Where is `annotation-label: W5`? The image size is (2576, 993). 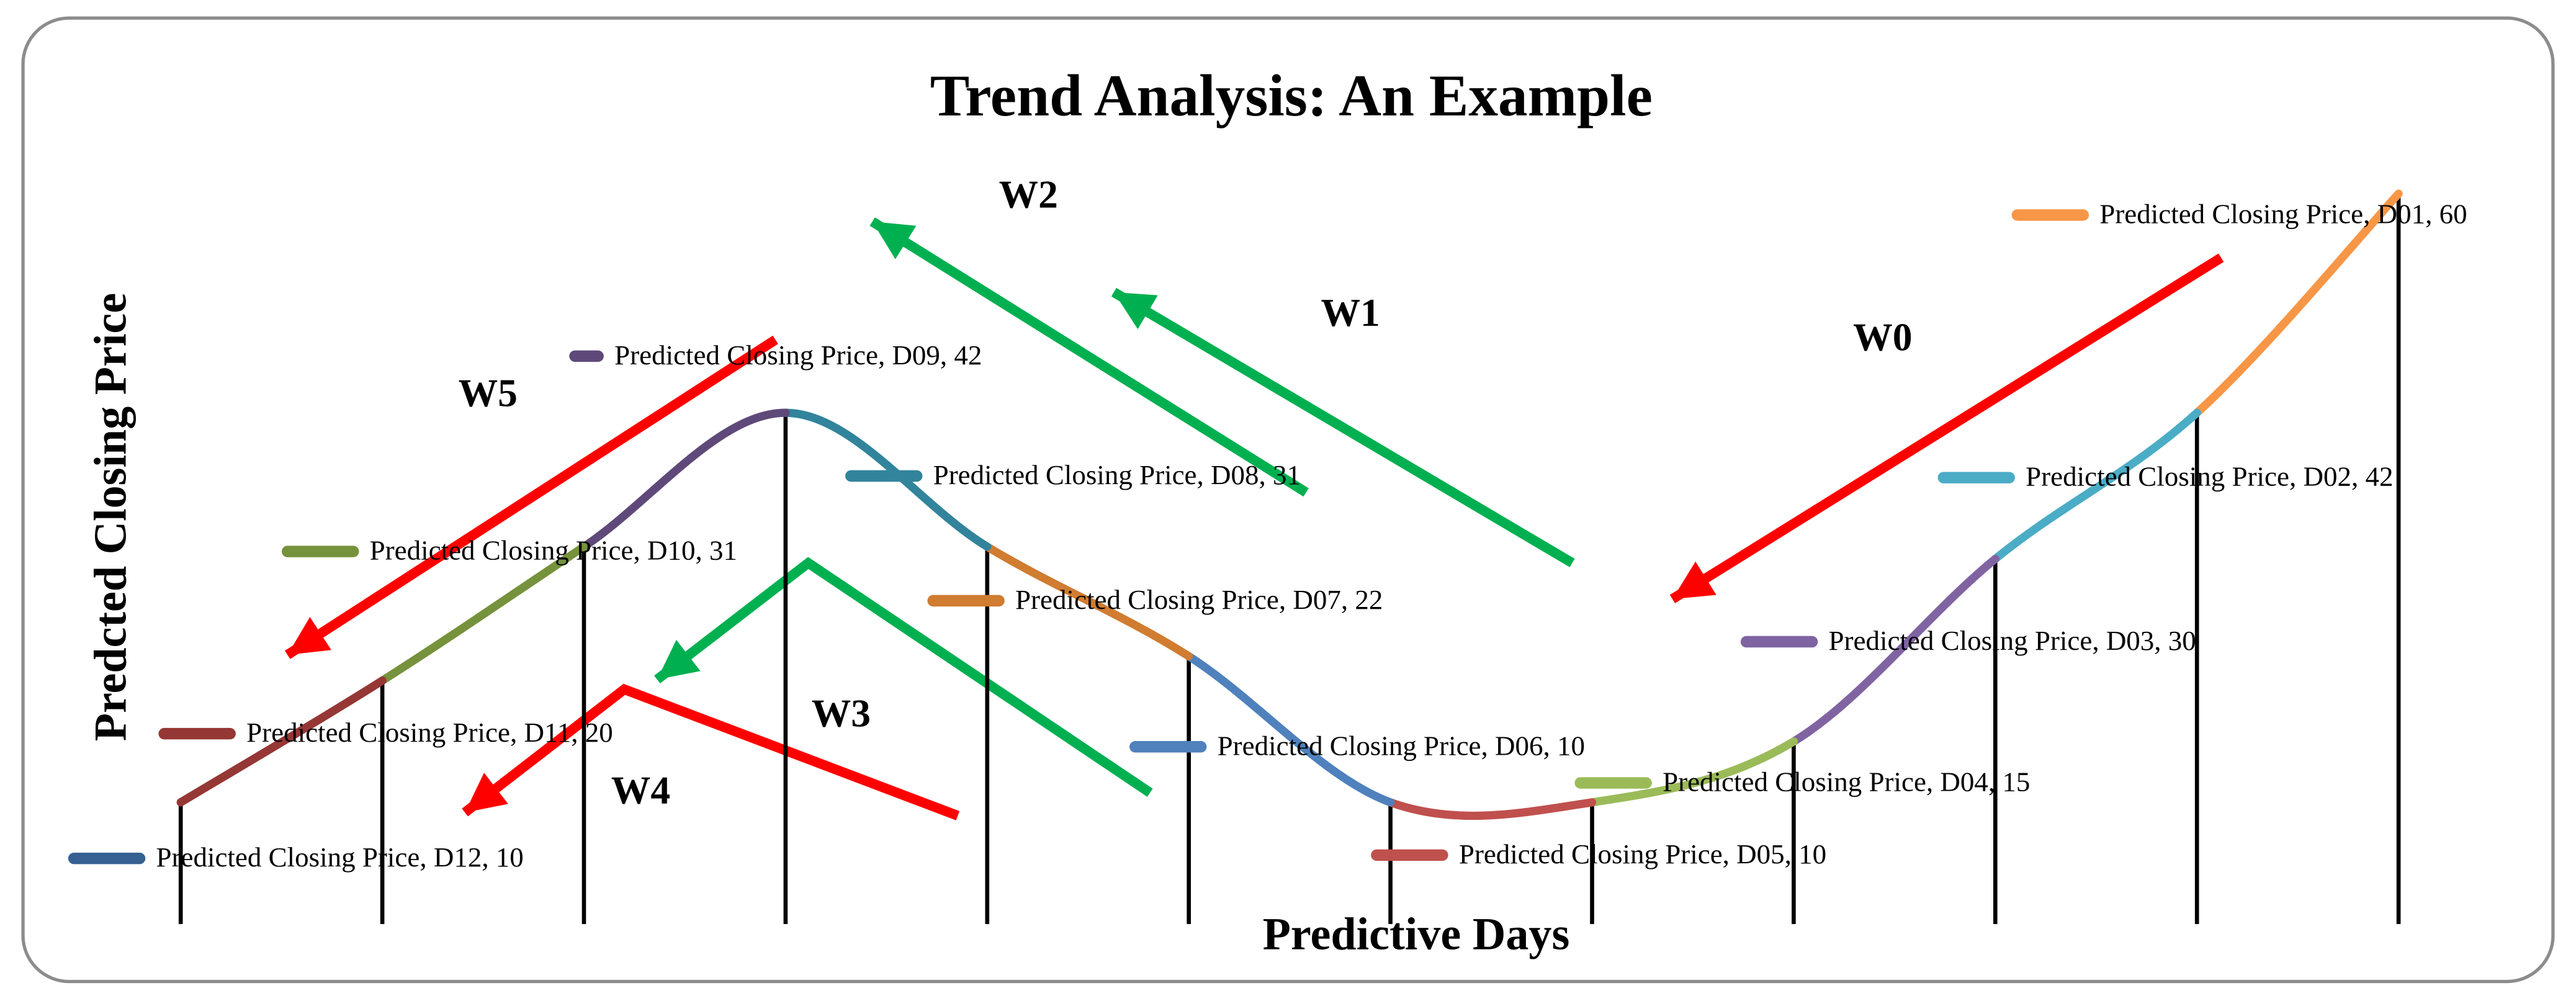 annotation-label: W5 is located at coordinates (489, 393).